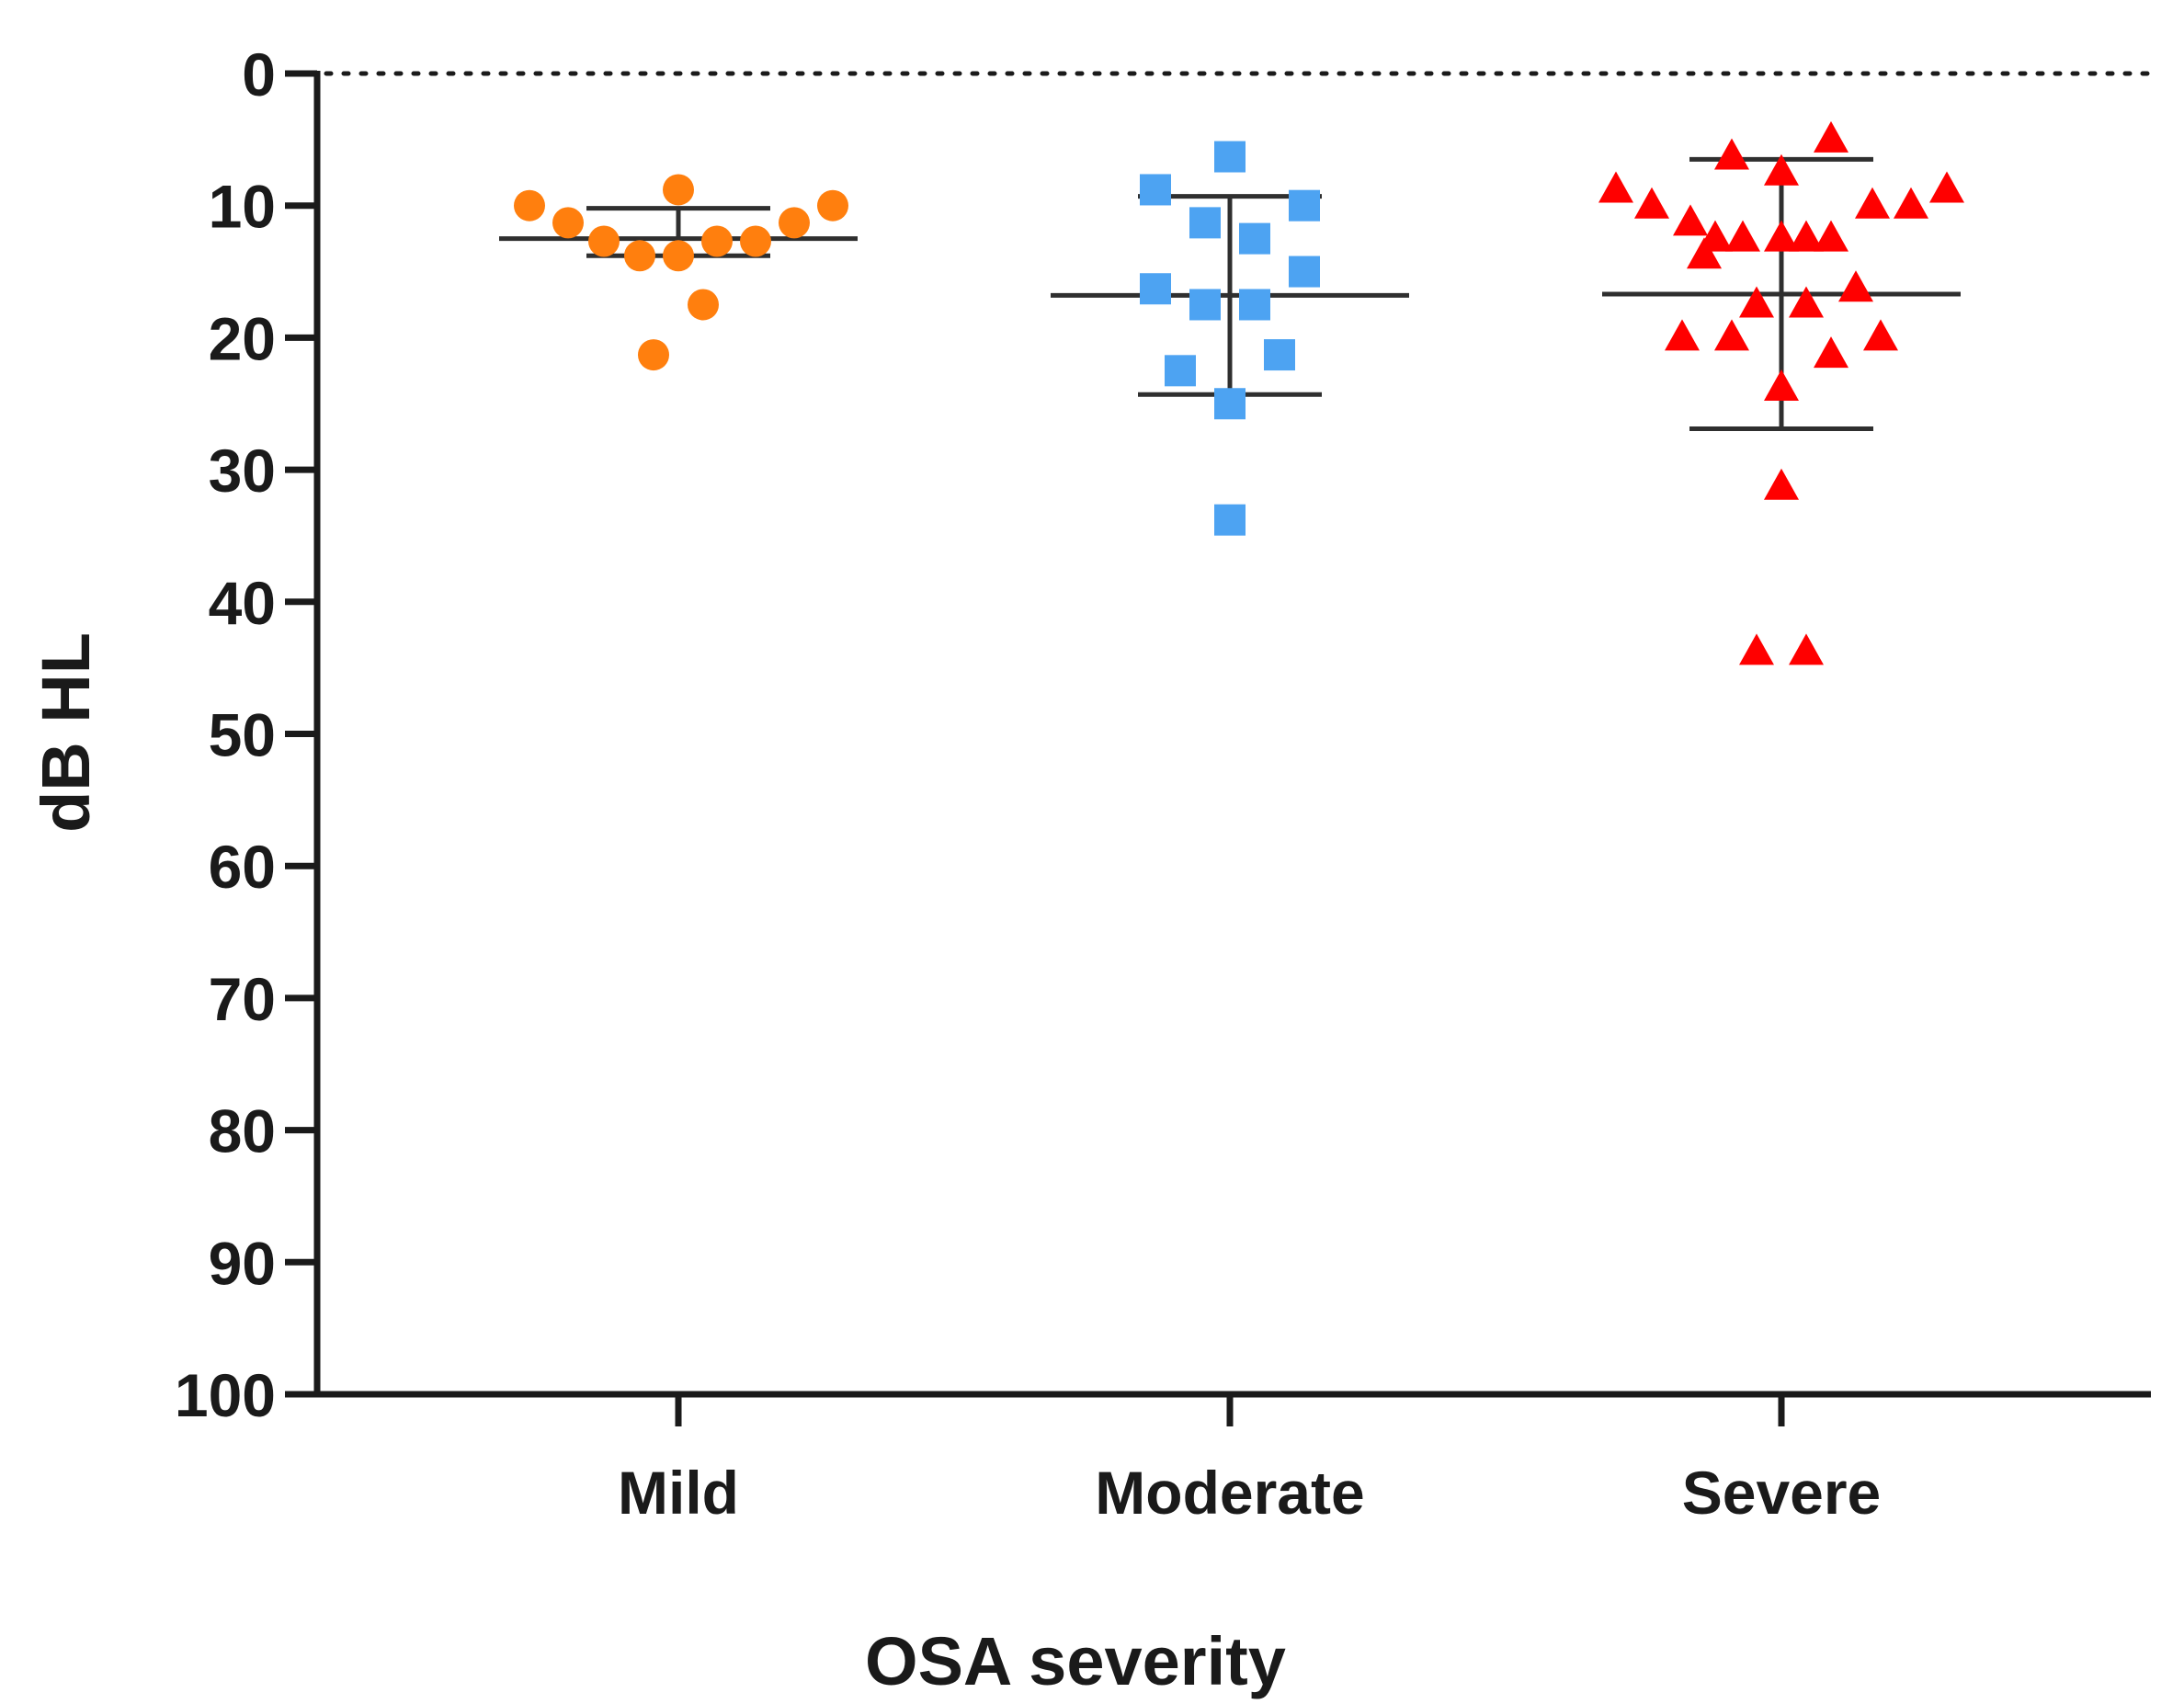 The width and height of the screenshot is (2184, 1704). What do you see at coordinates (242, 207) in the screenshot?
I see `y-tick-label: 10` at bounding box center [242, 207].